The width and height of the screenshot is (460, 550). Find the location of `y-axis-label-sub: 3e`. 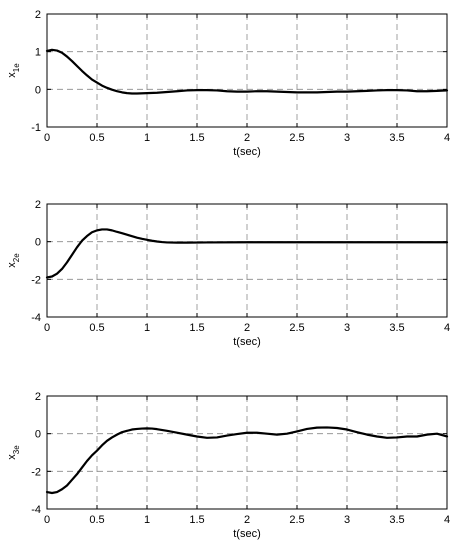

y-axis-label-sub: 3e is located at coordinates (16, 449).